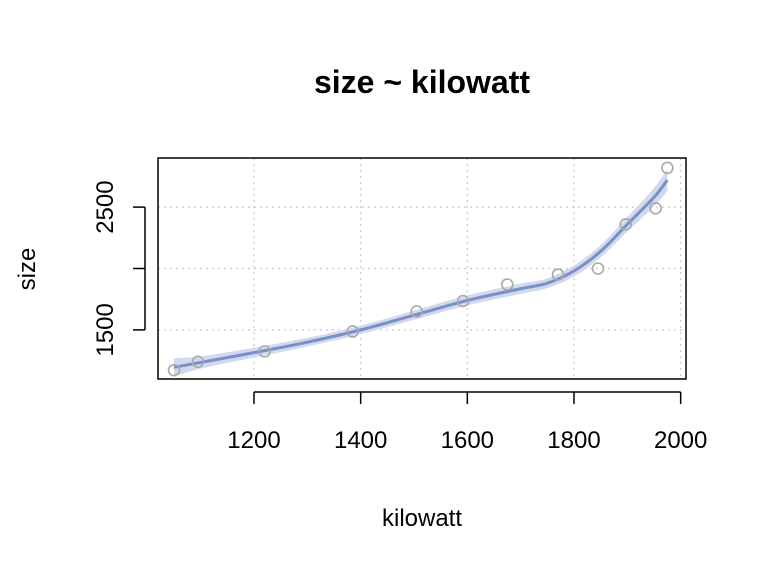 This screenshot has height=576, width=768. What do you see at coordinates (27, 269) in the screenshot?
I see `y-axis-label: size` at bounding box center [27, 269].